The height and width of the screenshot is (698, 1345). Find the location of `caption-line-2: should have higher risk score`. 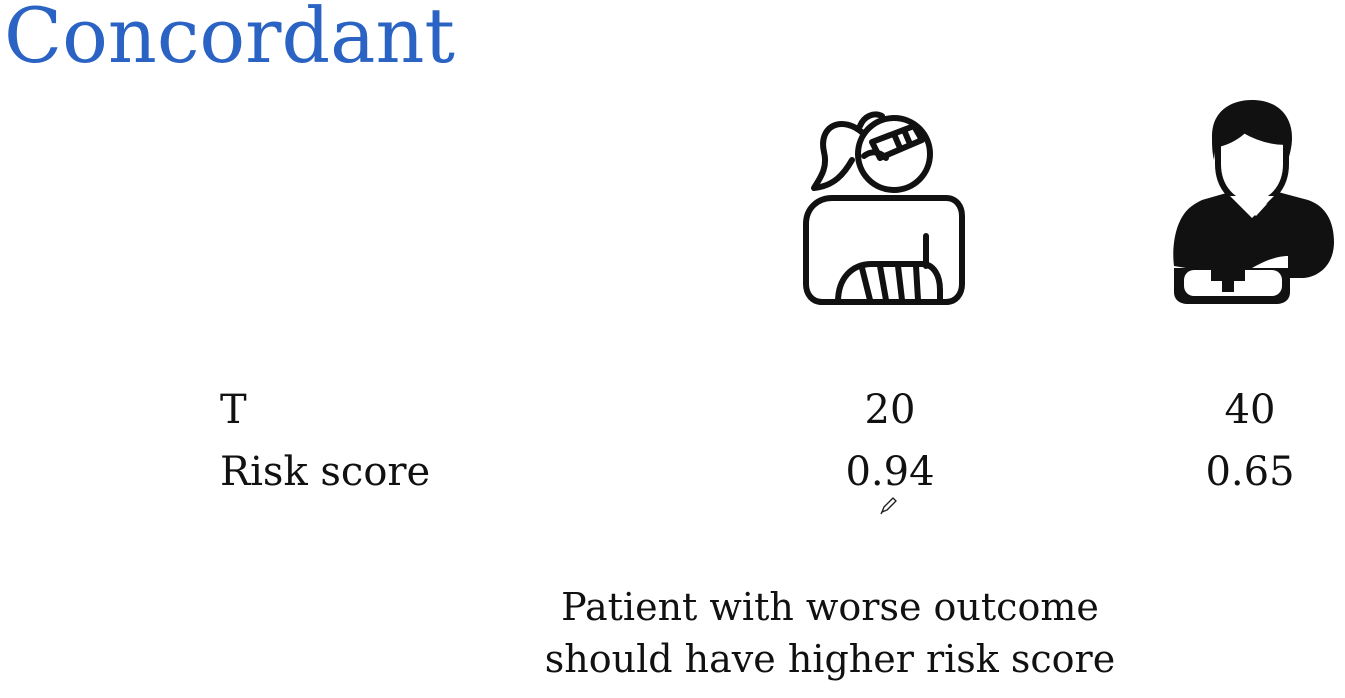

caption-line-2: should have higher risk score is located at coordinates (830, 659).